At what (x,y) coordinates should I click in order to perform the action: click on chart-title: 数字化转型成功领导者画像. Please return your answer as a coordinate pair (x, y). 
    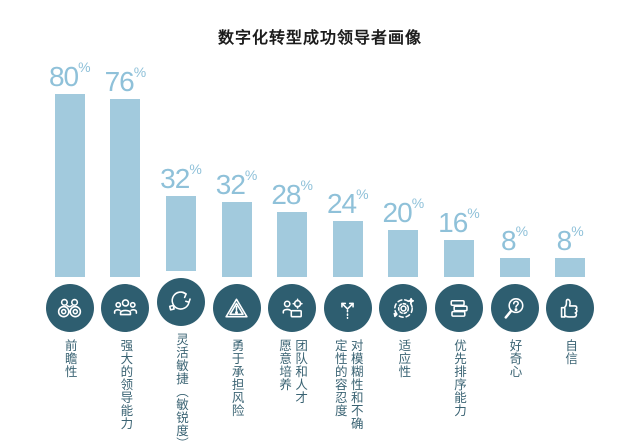
    Looking at the image, I should click on (319, 38).